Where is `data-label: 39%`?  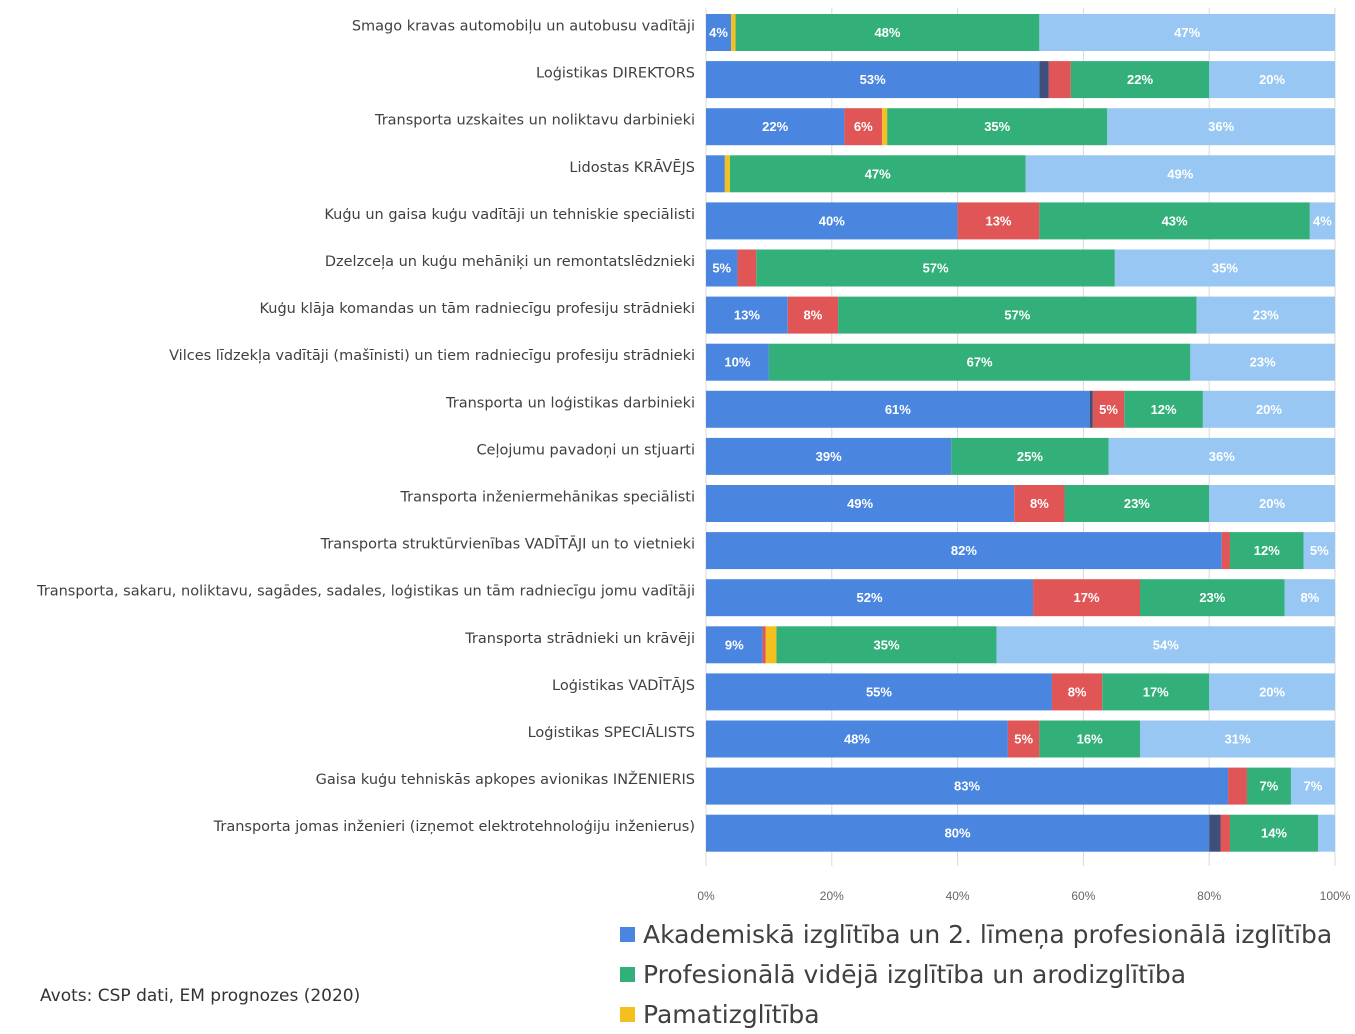
data-label: 39% is located at coordinates (829, 456).